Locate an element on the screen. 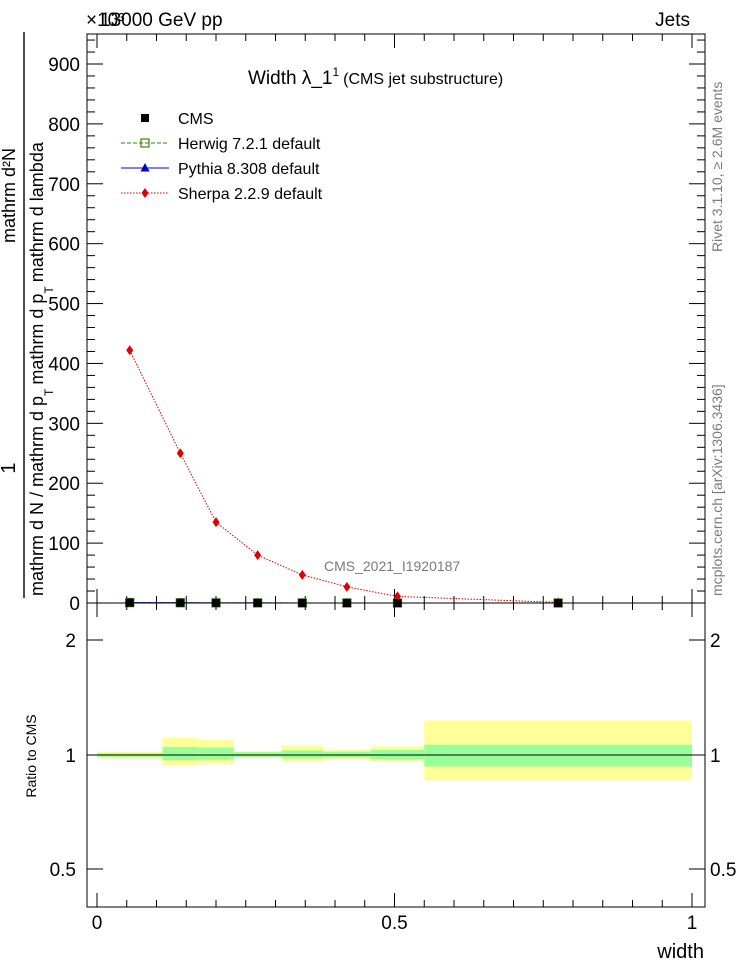 Image resolution: width=746 pixels, height=972 pixels. x-axis-label: width is located at coordinates (680, 952).